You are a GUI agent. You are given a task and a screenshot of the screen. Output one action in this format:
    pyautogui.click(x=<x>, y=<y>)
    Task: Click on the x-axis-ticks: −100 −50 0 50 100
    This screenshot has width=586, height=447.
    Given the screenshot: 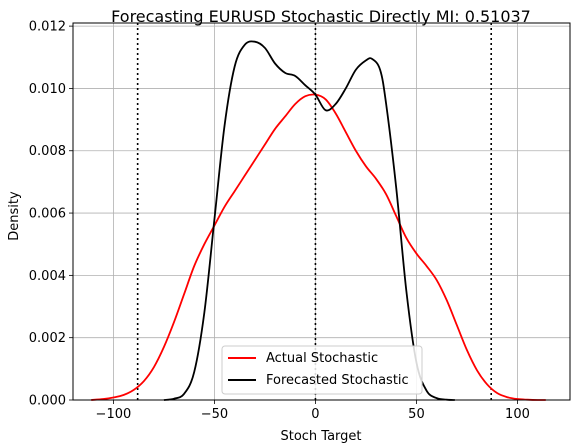 What is the action you would take?
    pyautogui.click(x=313, y=411)
    